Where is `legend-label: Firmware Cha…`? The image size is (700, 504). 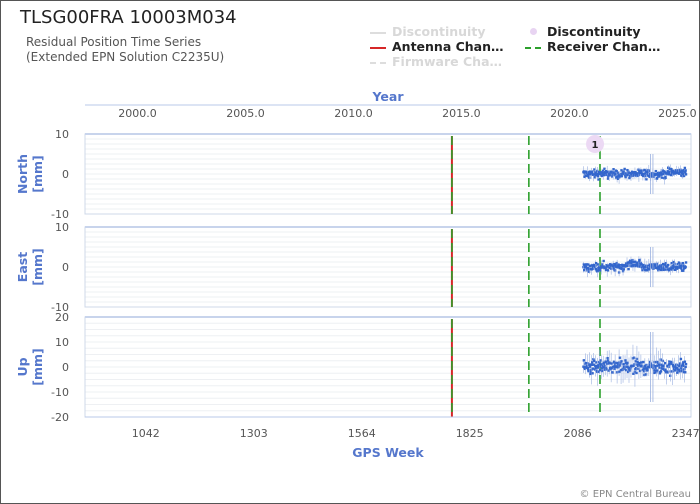
legend-label: Firmware Cha… is located at coordinates (447, 61).